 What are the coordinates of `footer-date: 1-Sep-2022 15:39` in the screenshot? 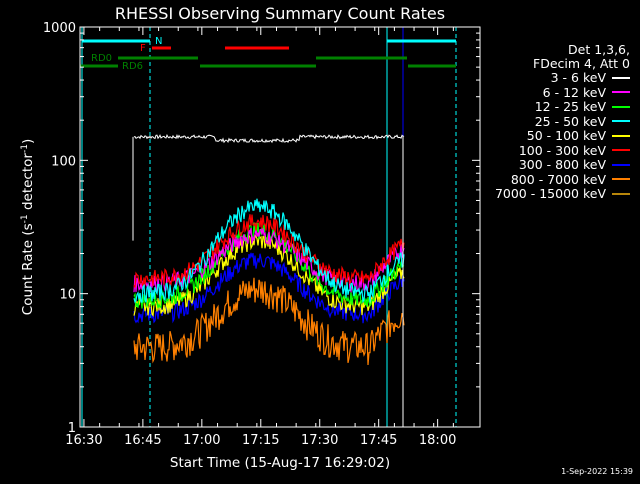 It's located at (597, 471).